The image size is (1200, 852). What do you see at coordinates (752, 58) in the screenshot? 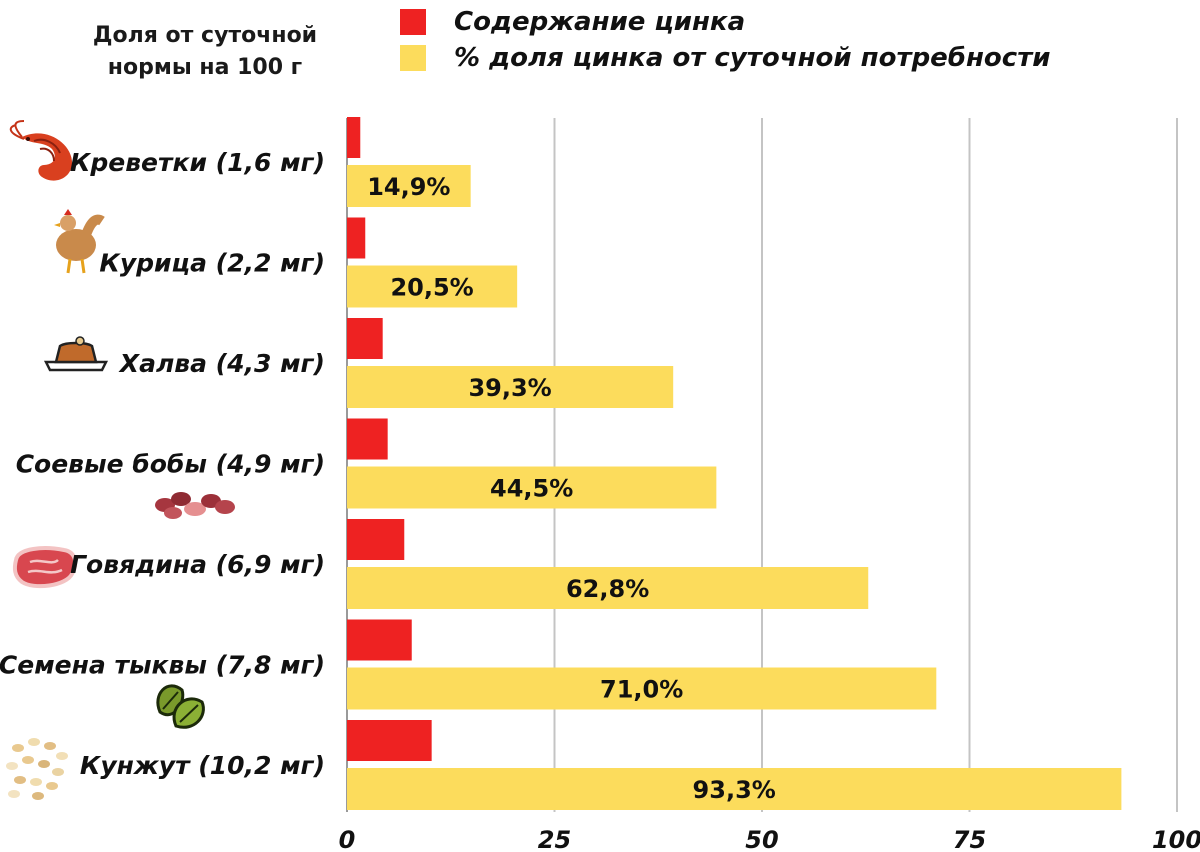
I see `legend-label-daily-share: % доля цинка от суточной потребности` at bounding box center [752, 58].